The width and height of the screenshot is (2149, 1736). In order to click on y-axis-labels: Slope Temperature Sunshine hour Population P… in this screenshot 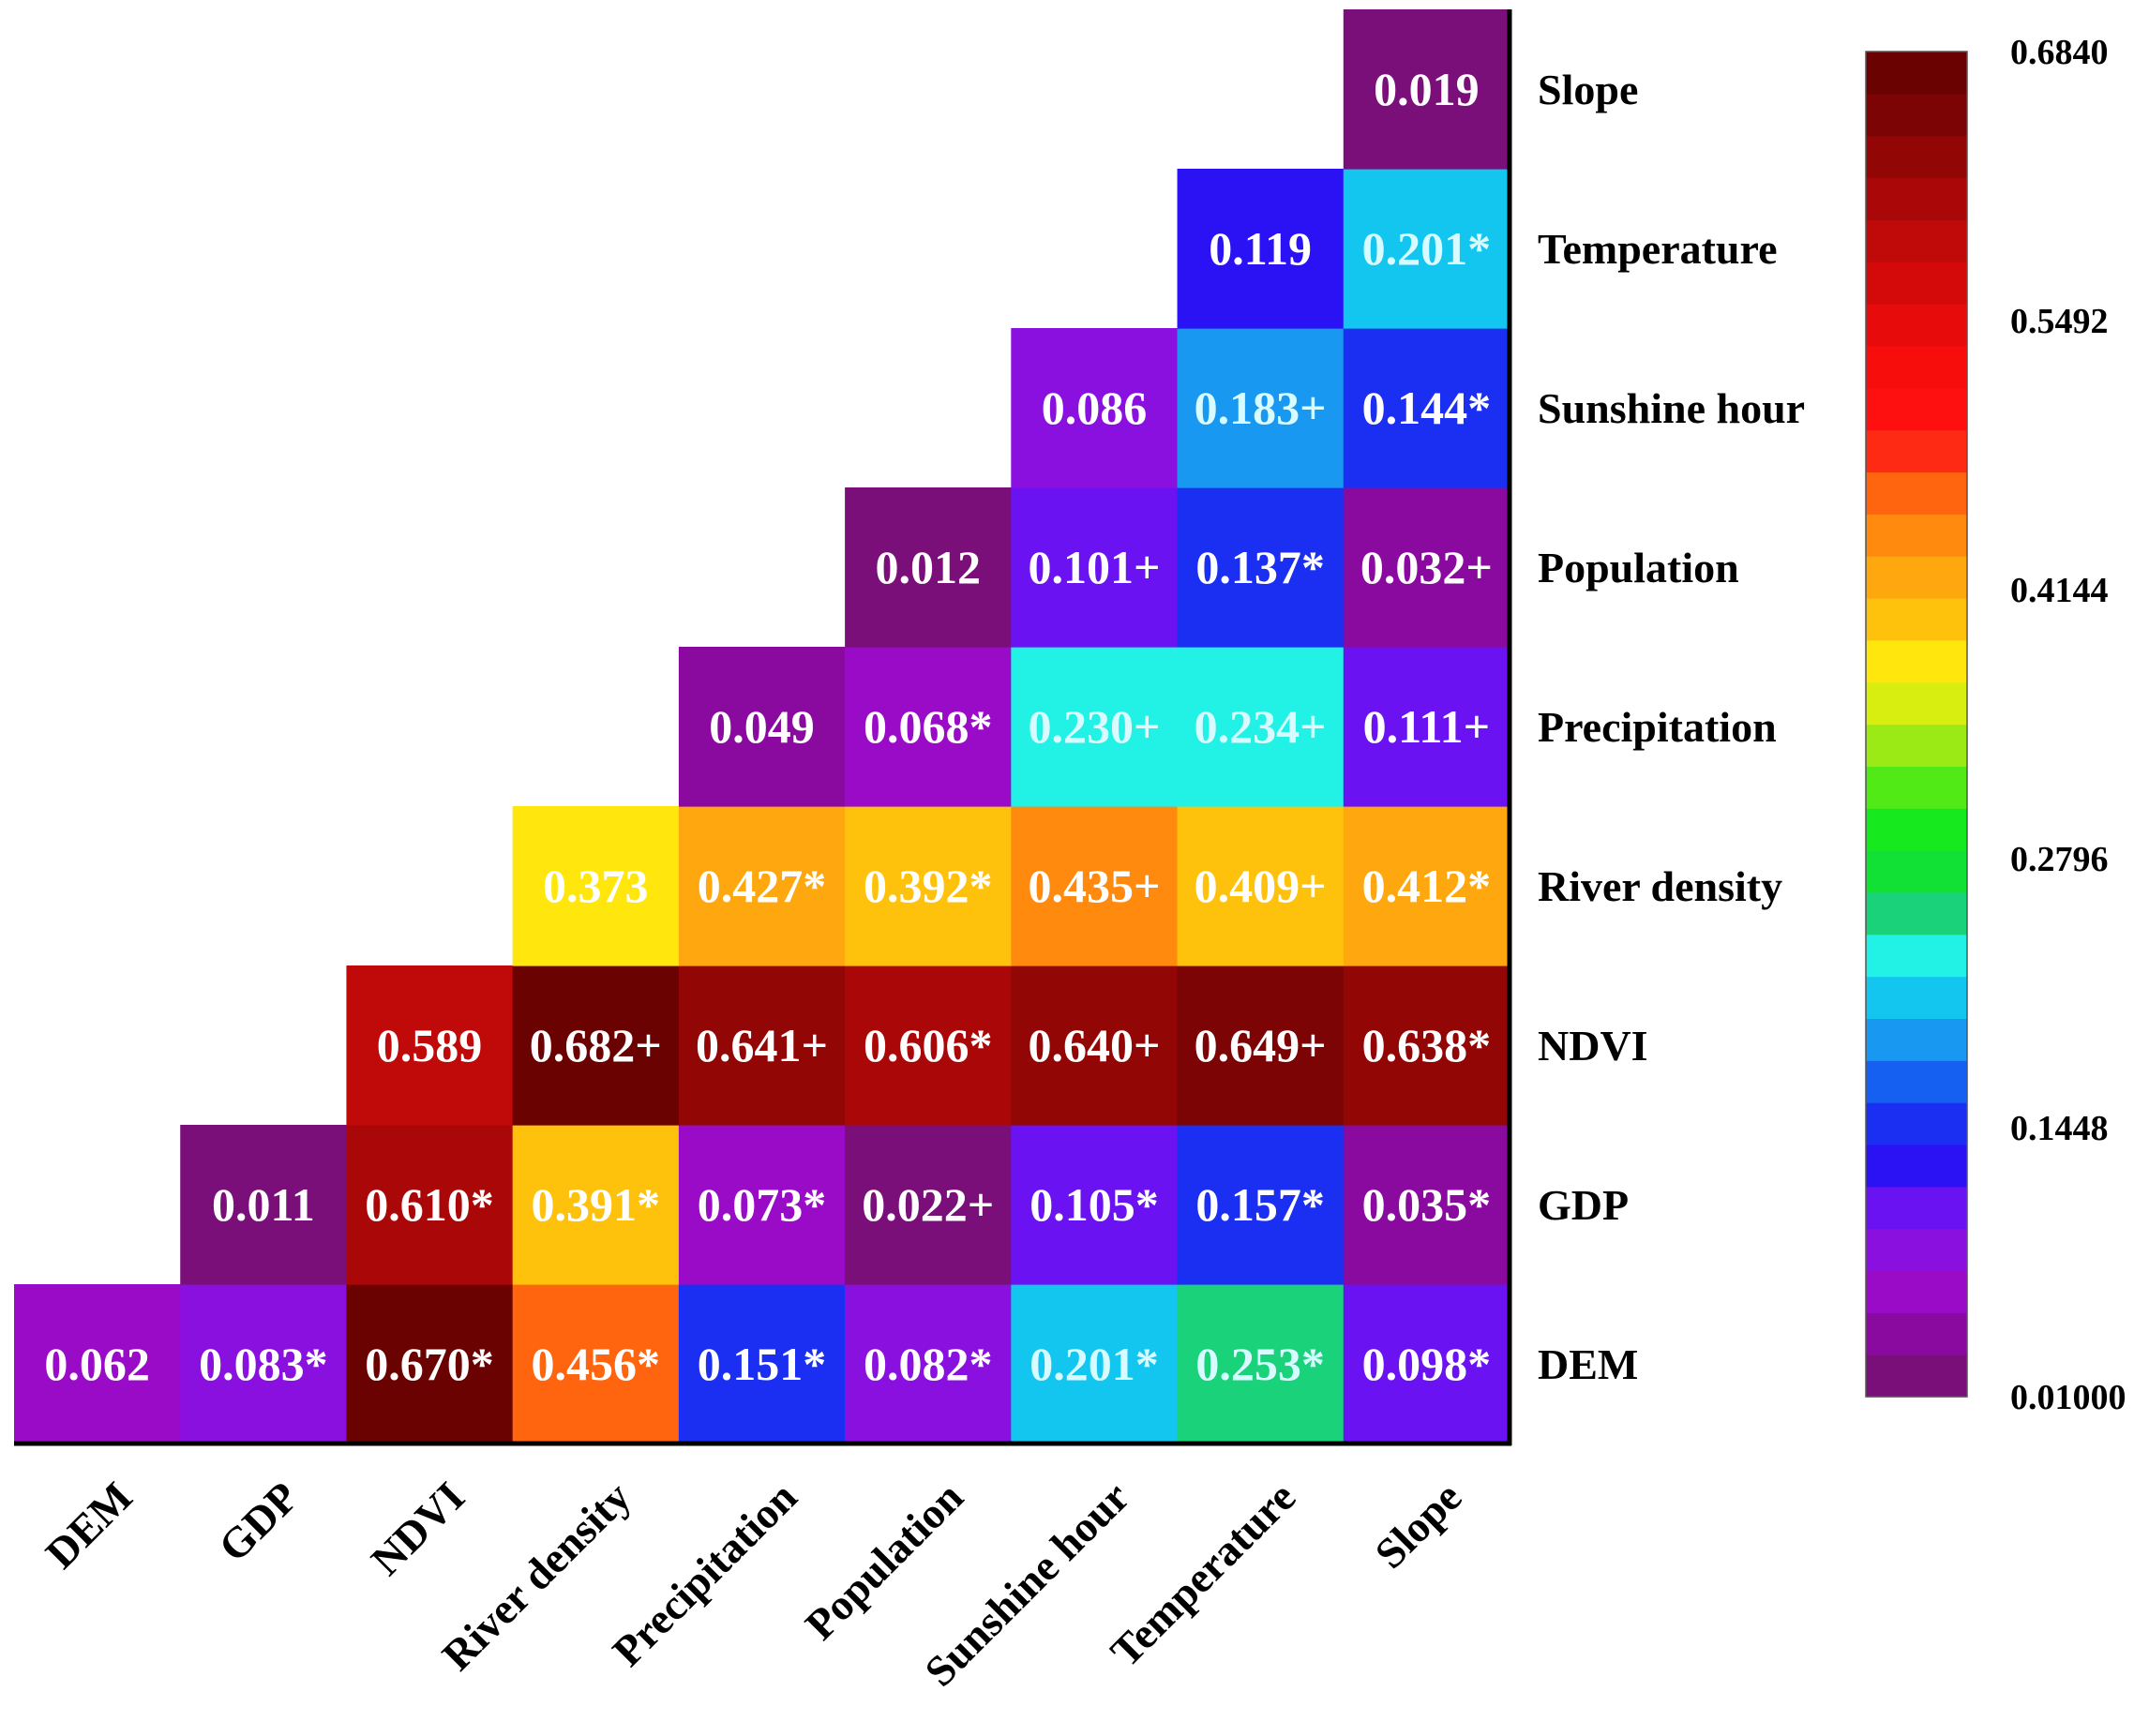, I will do `click(1671, 727)`.